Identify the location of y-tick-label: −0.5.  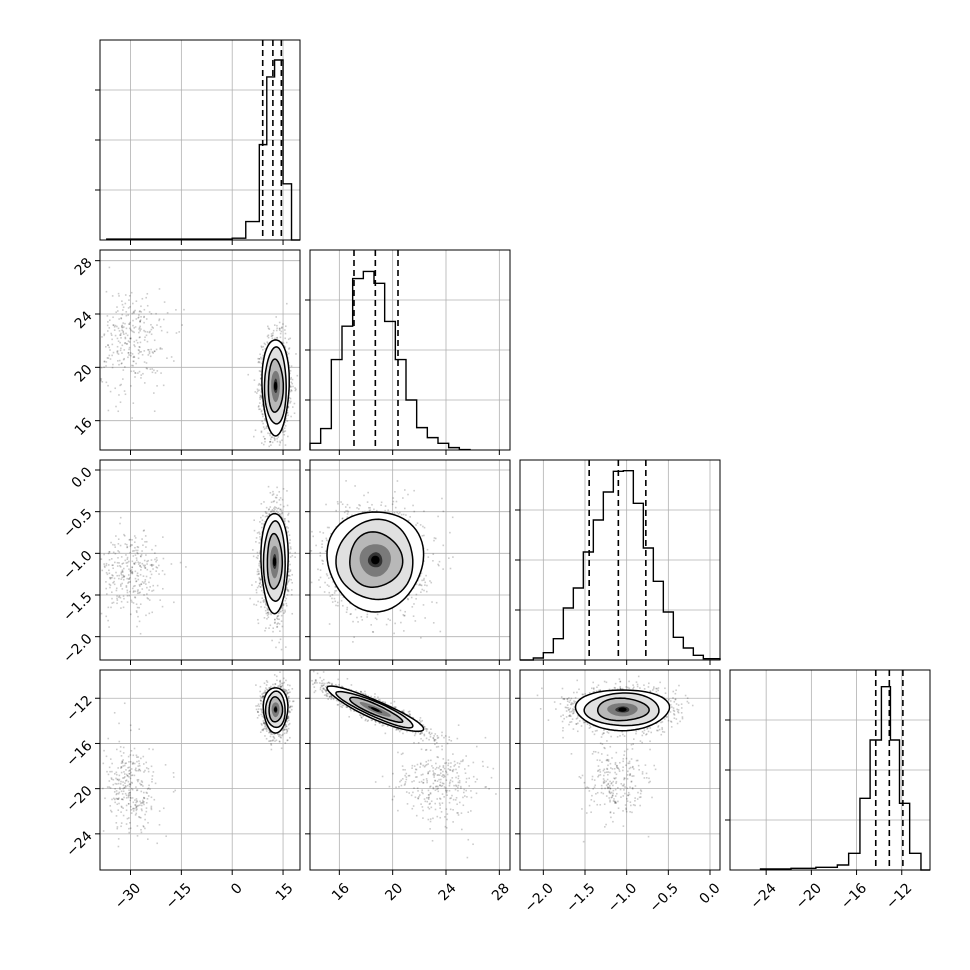
(77, 523).